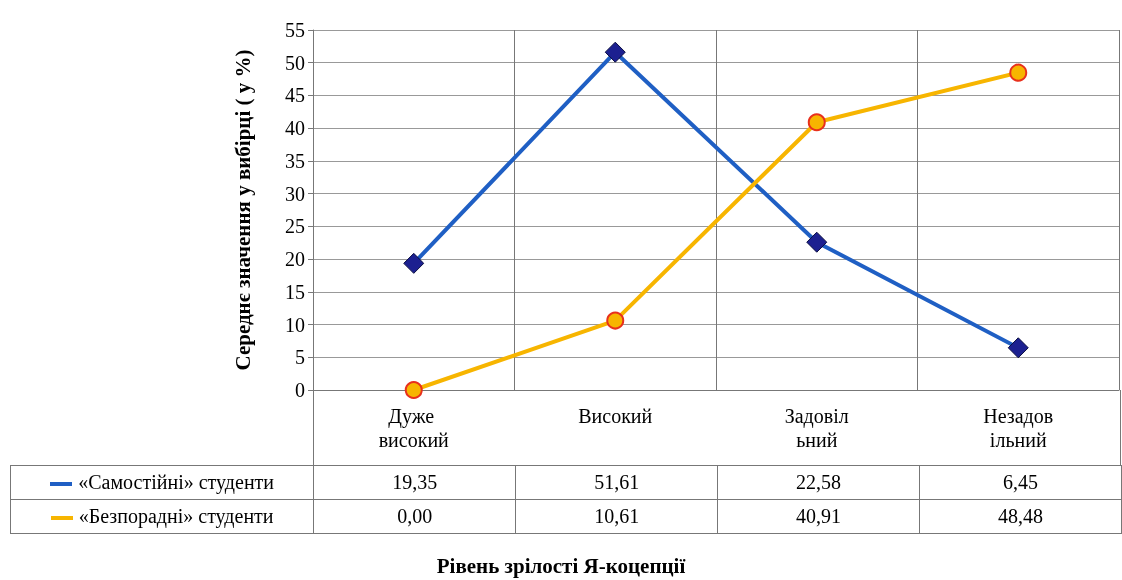 The width and height of the screenshot is (1122, 580). What do you see at coordinates (414, 428) in the screenshot?
I see `x-tick-label: Дуже високий` at bounding box center [414, 428].